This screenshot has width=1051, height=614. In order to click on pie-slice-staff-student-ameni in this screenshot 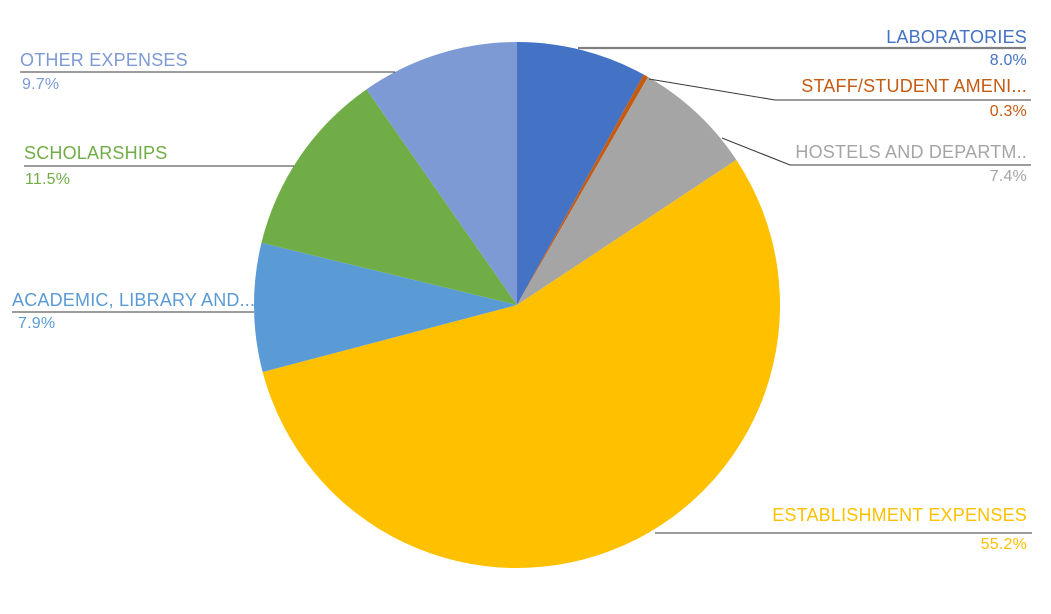, I will do `click(583, 189)`.